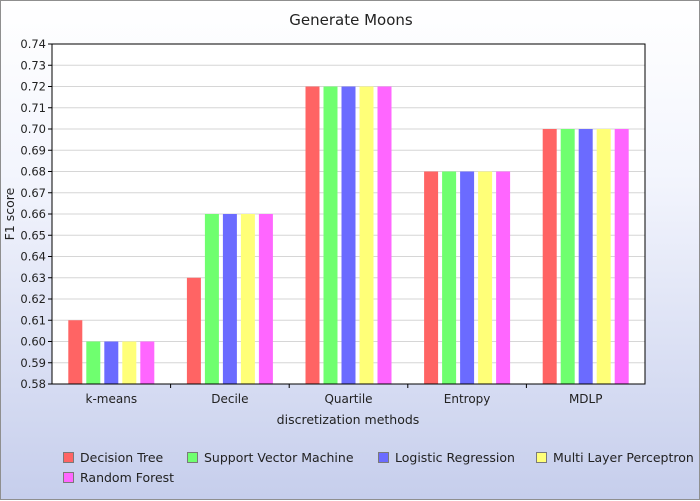 This screenshot has width=700, height=501. Describe the element at coordinates (33, 363) in the screenshot. I see `y-tick-label: 0.59` at that location.